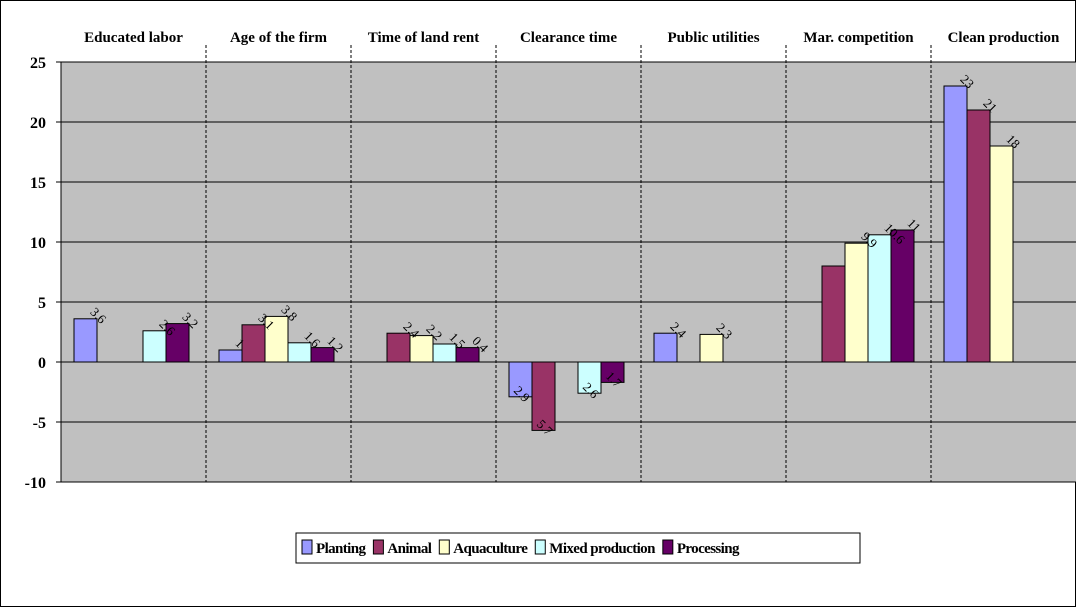  I want to click on y-tick-label: -5, so click(39, 423).